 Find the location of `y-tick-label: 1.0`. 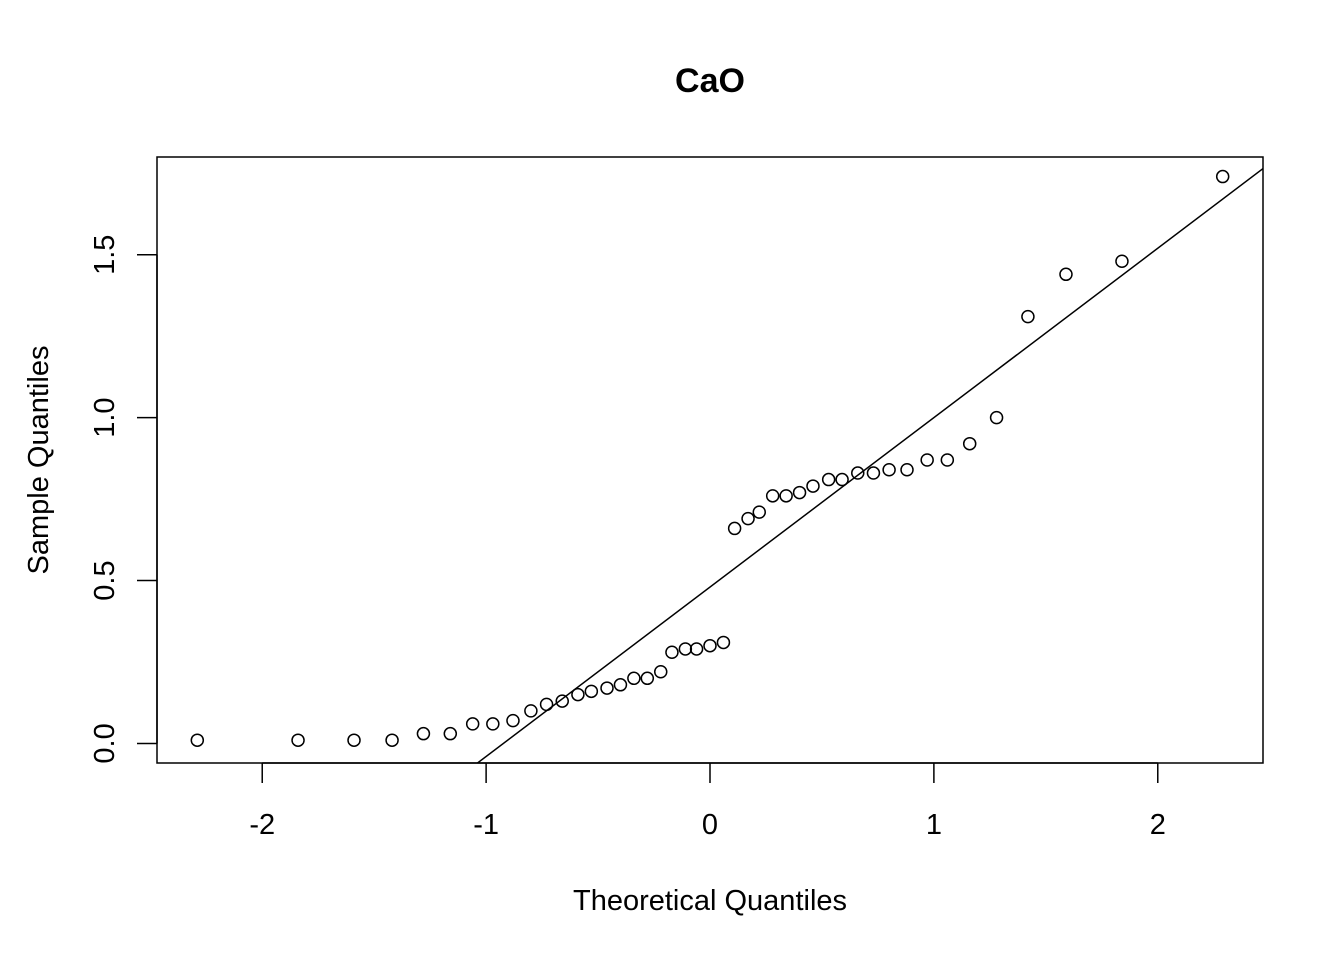

y-tick-label: 1.0 is located at coordinates (105, 417).